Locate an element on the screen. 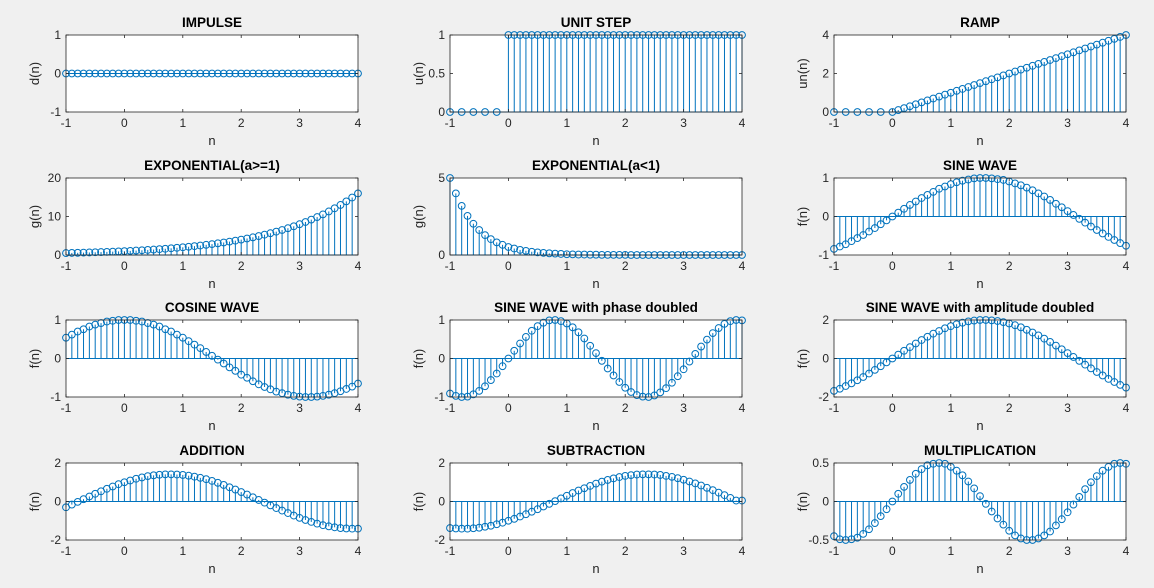 The height and width of the screenshot is (588, 1154). subplot-title: RAMP is located at coordinates (980, 22).